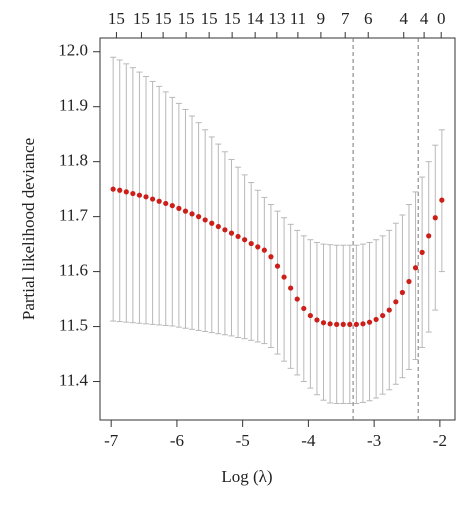 Image resolution: width=474 pixels, height=512 pixels. What do you see at coordinates (74, 215) in the screenshot?
I see `y-tick-label: 11.7` at bounding box center [74, 215].